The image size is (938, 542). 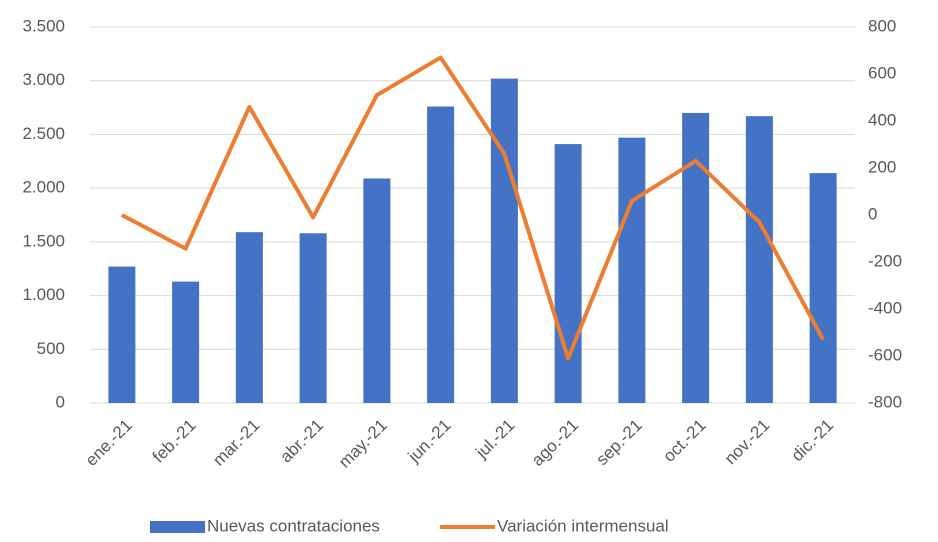 What do you see at coordinates (174, 441) in the screenshot?
I see `x-tick-label: feb.-21` at bounding box center [174, 441].